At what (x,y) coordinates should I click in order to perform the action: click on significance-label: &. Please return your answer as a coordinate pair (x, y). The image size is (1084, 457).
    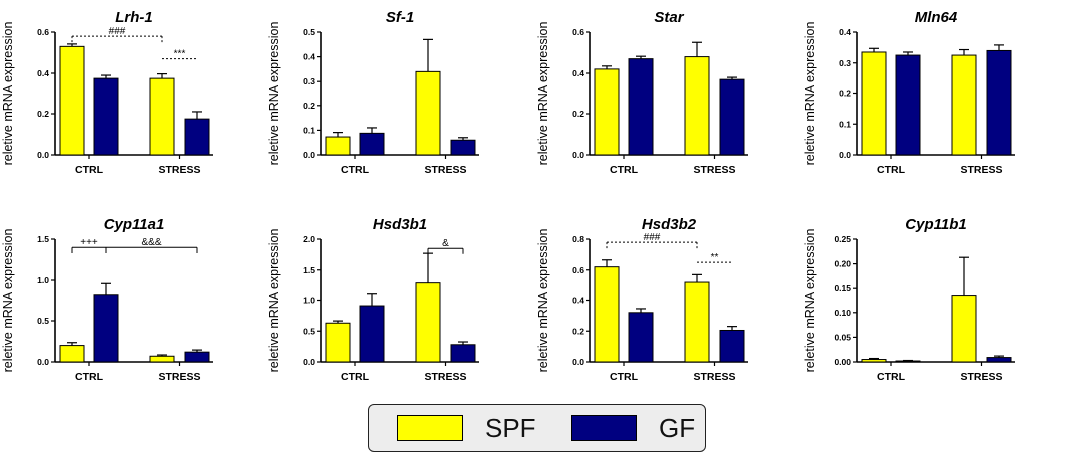
    Looking at the image, I should click on (445, 243).